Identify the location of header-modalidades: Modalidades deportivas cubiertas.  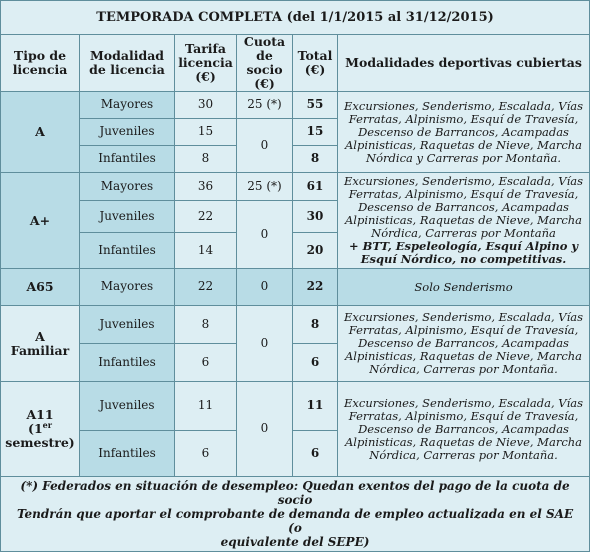
(463, 63).